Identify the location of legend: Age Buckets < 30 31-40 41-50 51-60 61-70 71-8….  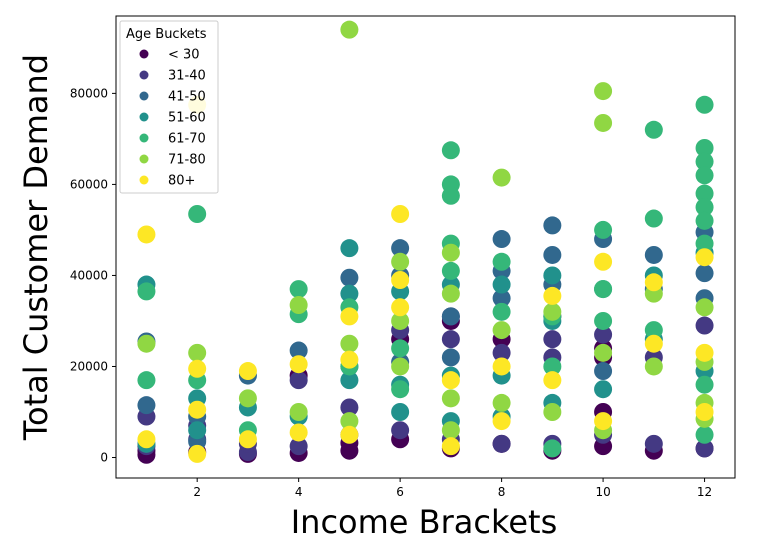
(169, 107).